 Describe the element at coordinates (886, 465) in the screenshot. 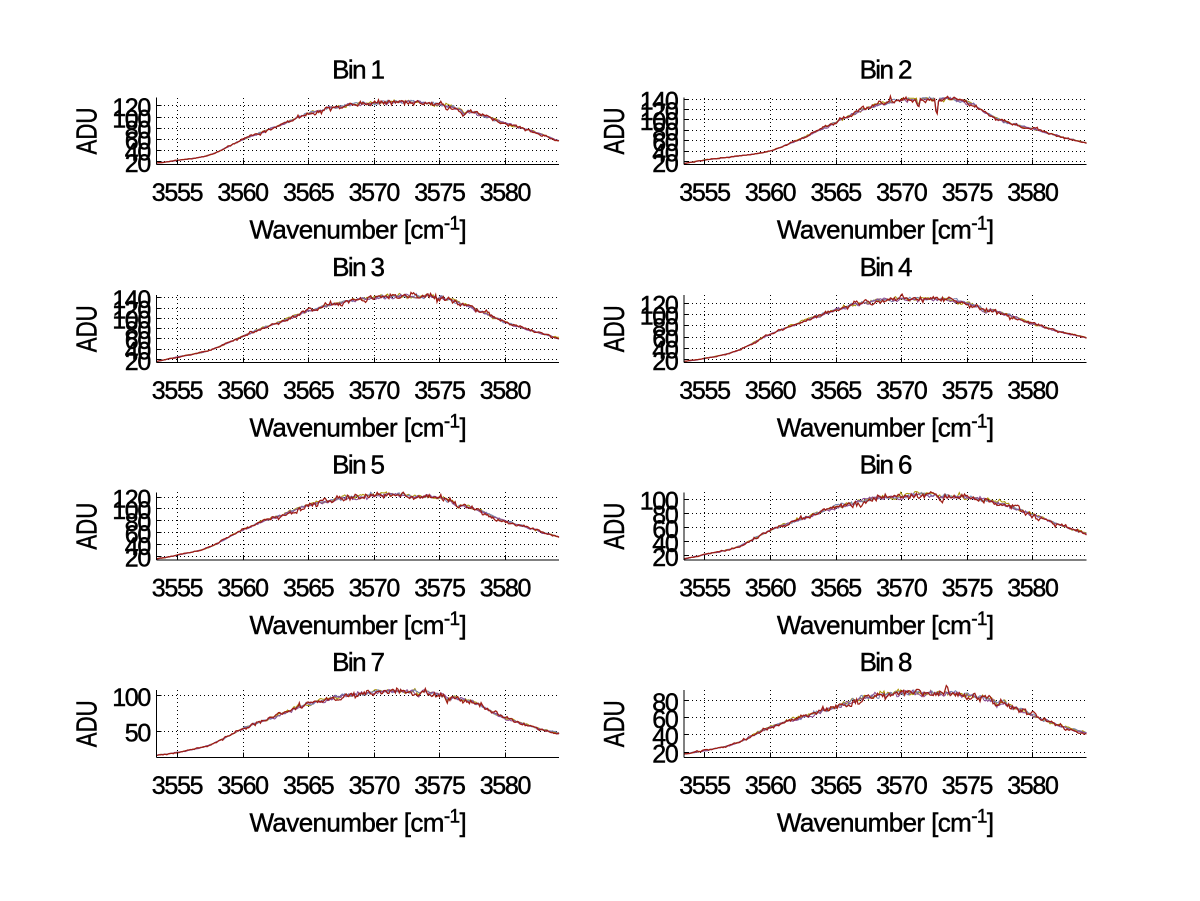

I see `svg-text: Bin 6` at that location.